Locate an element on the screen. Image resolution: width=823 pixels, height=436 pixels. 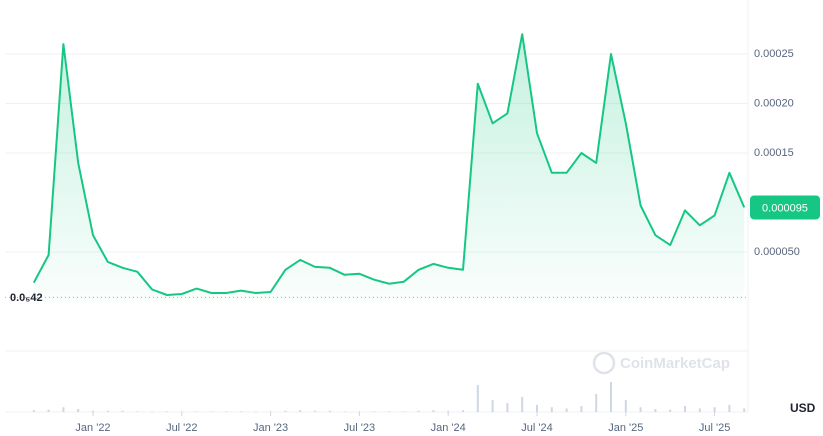
logo is located at coordinates (604, 363).